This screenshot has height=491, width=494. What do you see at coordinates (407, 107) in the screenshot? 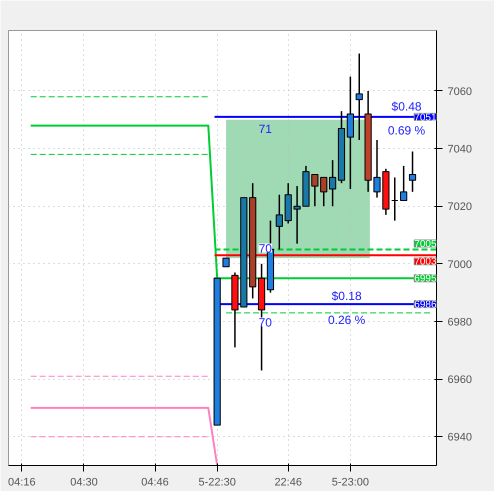
I see `annotation: $0.48` at bounding box center [407, 107].